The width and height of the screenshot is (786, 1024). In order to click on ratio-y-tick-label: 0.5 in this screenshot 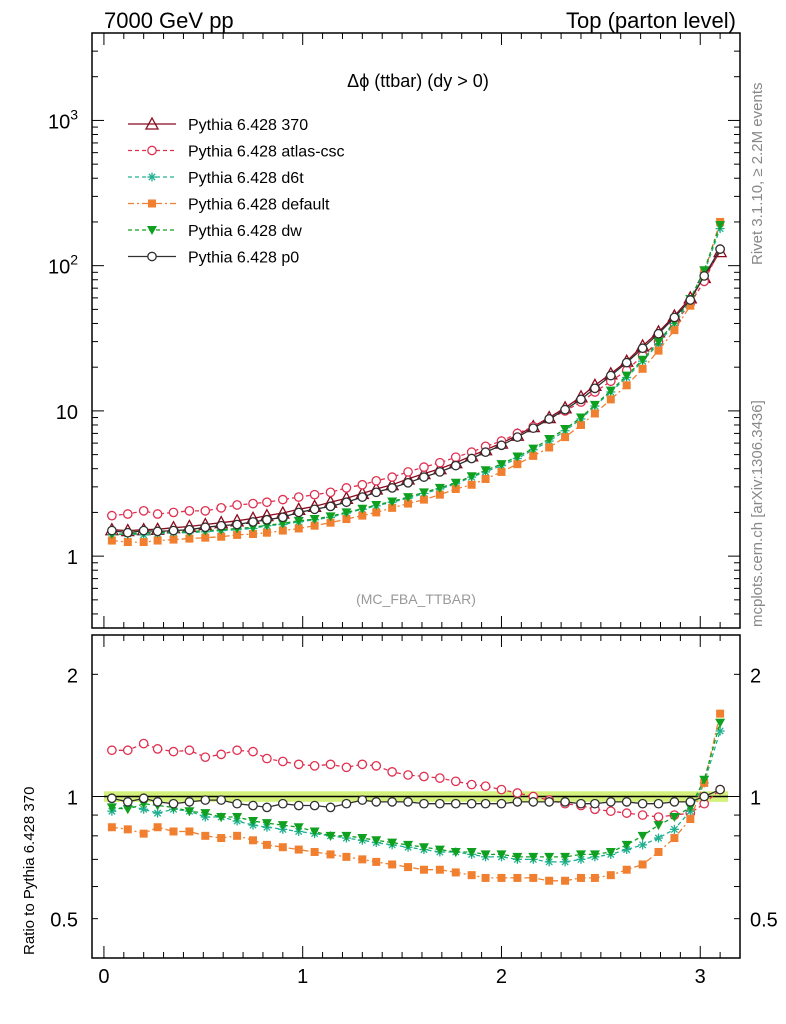, I will do `click(64, 921)`.